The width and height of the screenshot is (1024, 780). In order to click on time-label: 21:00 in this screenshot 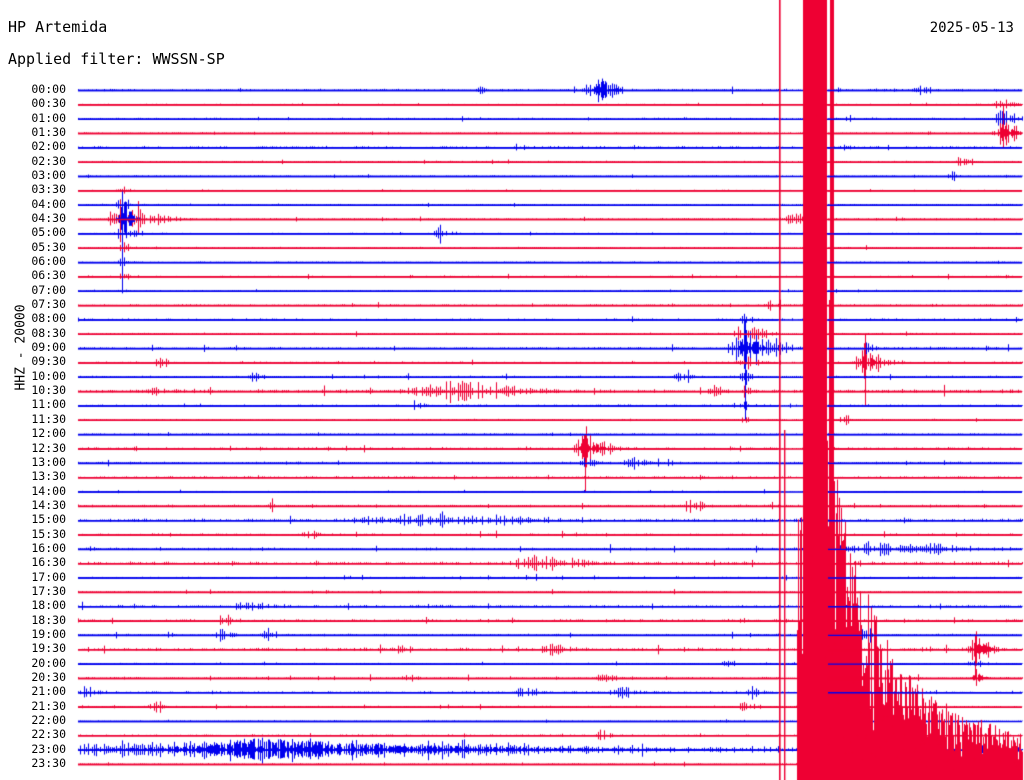, I will do `click(48, 691)`.